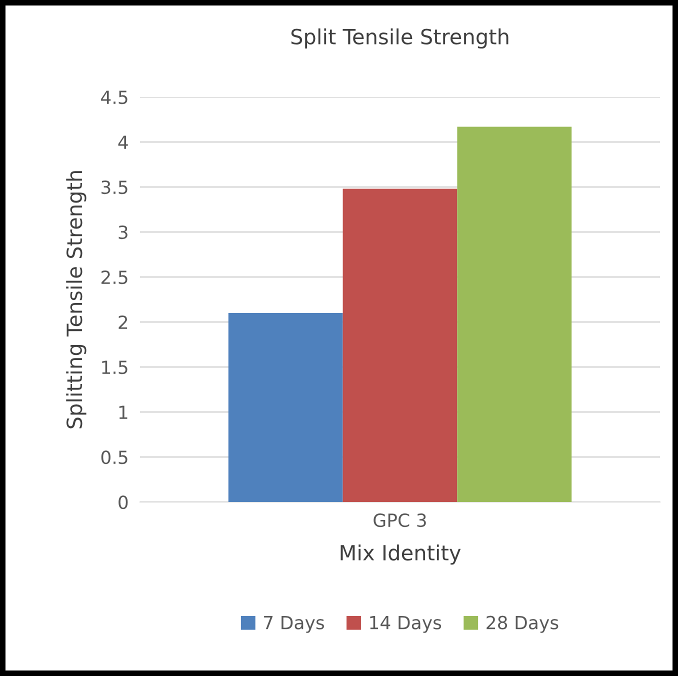 This screenshot has height=676, width=678. Describe the element at coordinates (115, 277) in the screenshot. I see `y-tick-label: 2.5` at that location.